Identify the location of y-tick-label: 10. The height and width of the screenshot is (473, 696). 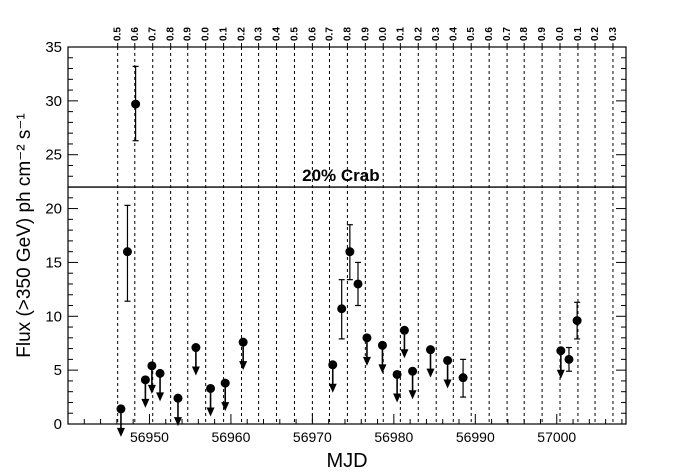
(53, 316).